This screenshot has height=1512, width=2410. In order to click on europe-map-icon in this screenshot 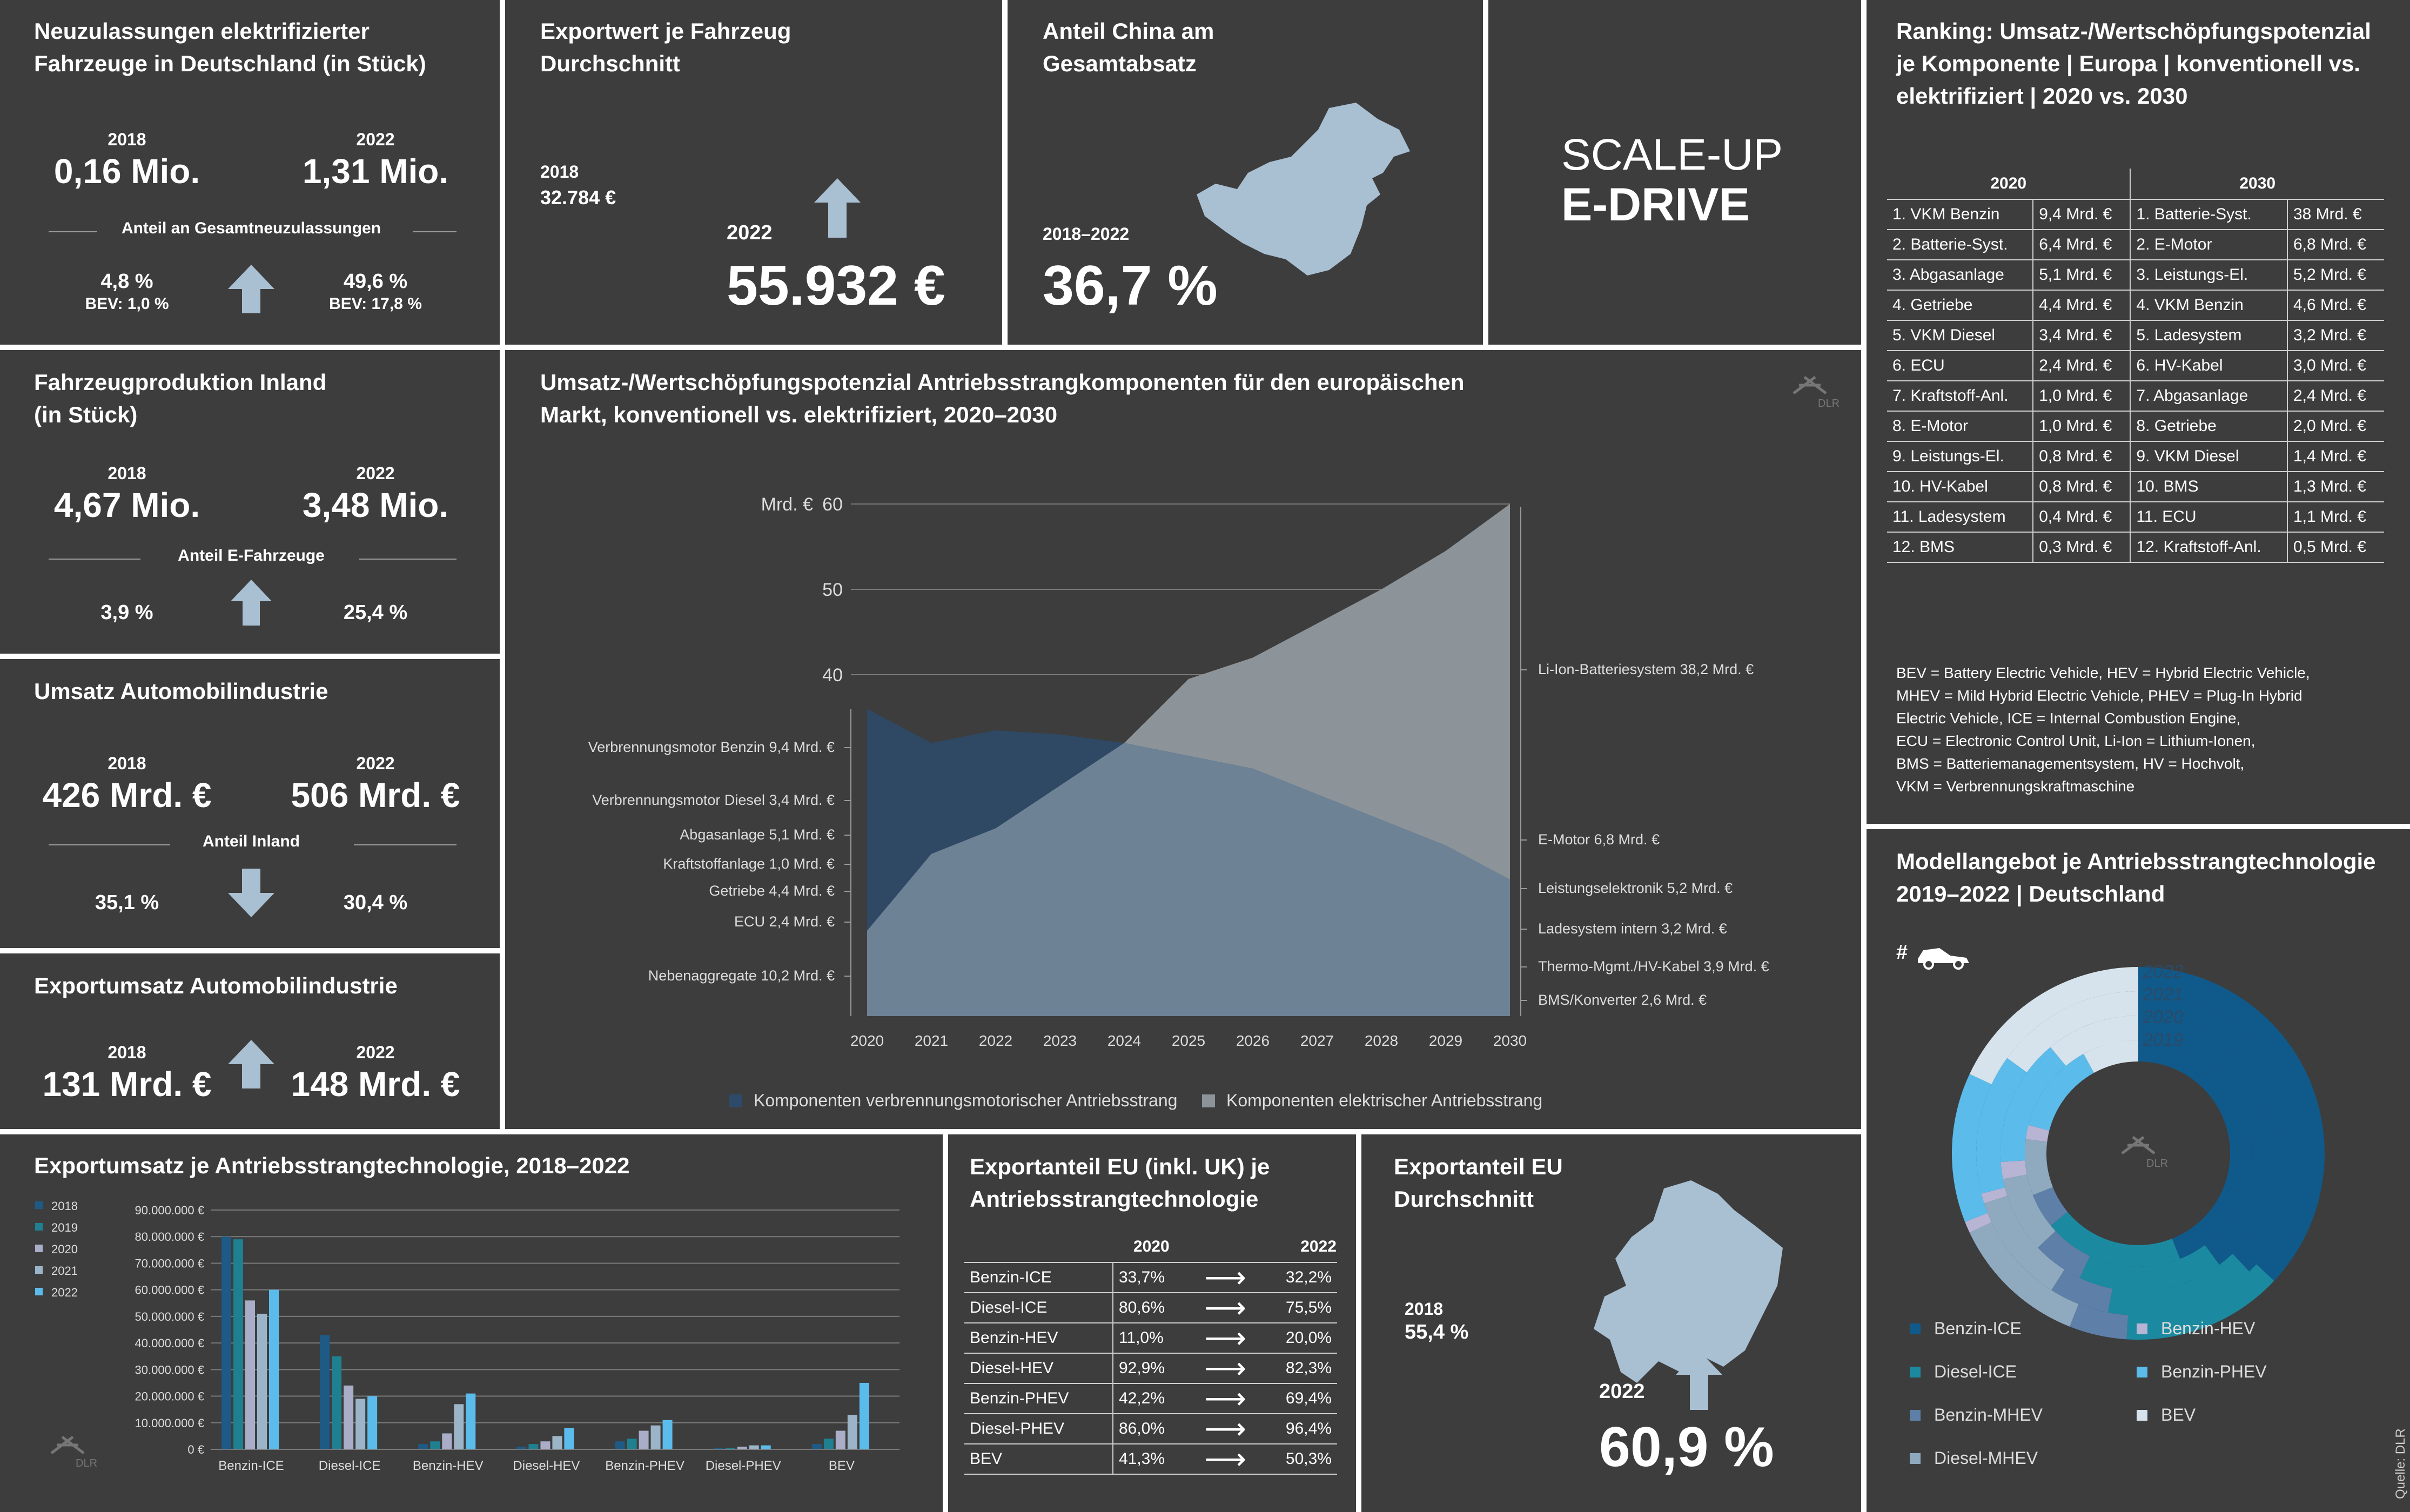, I will do `click(1688, 1282)`.